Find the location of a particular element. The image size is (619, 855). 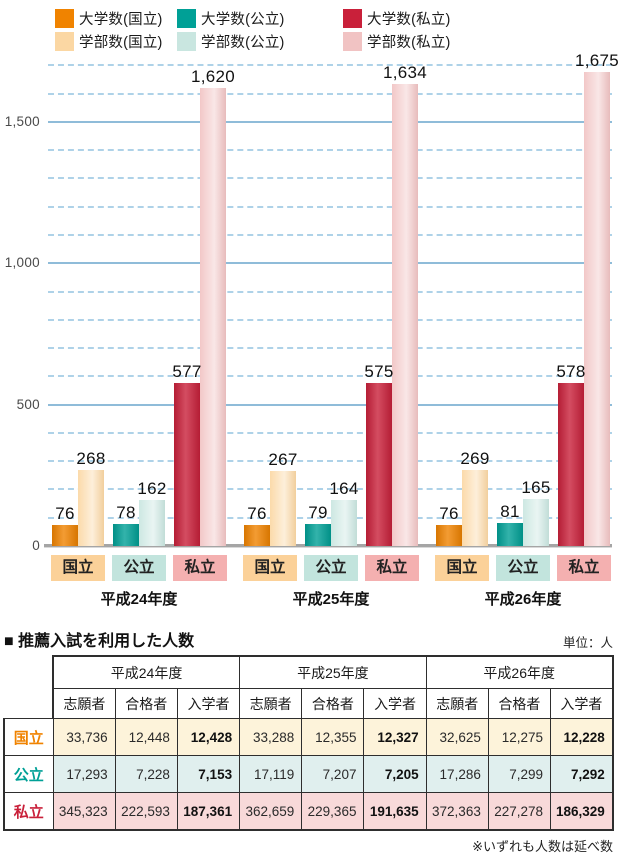

y-axis-tick-label: 500 is located at coordinates (28, 404).